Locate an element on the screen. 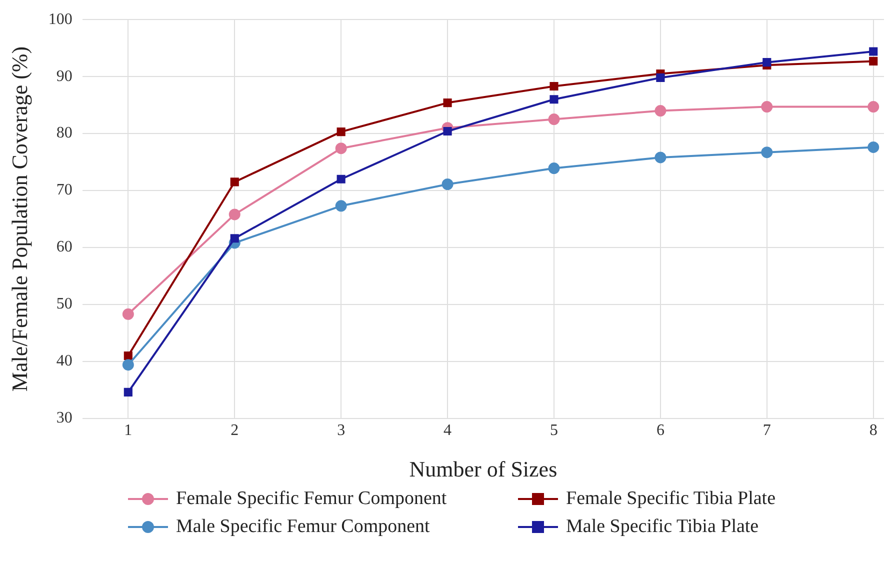  legend-label: Female Specific Tibia Plate is located at coordinates (671, 499).